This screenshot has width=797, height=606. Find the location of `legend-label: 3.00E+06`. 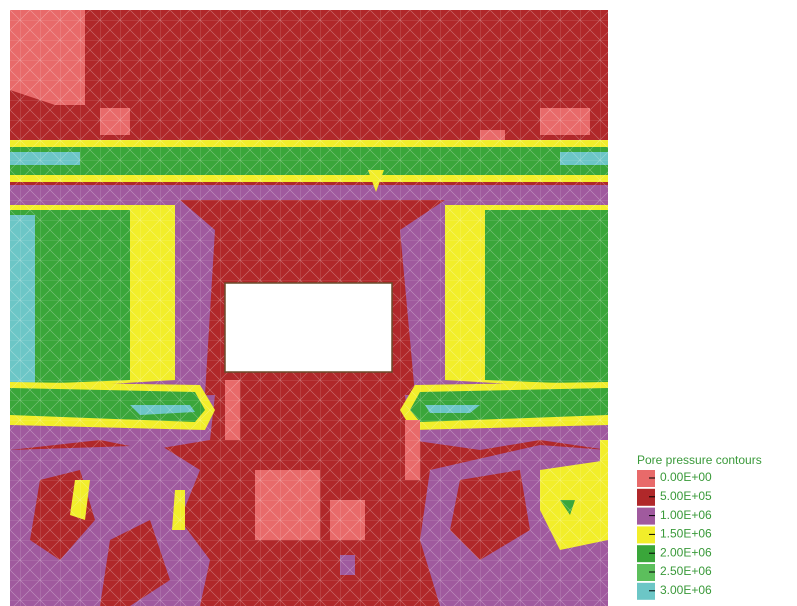

legend-label: 3.00E+06 is located at coordinates (686, 590).